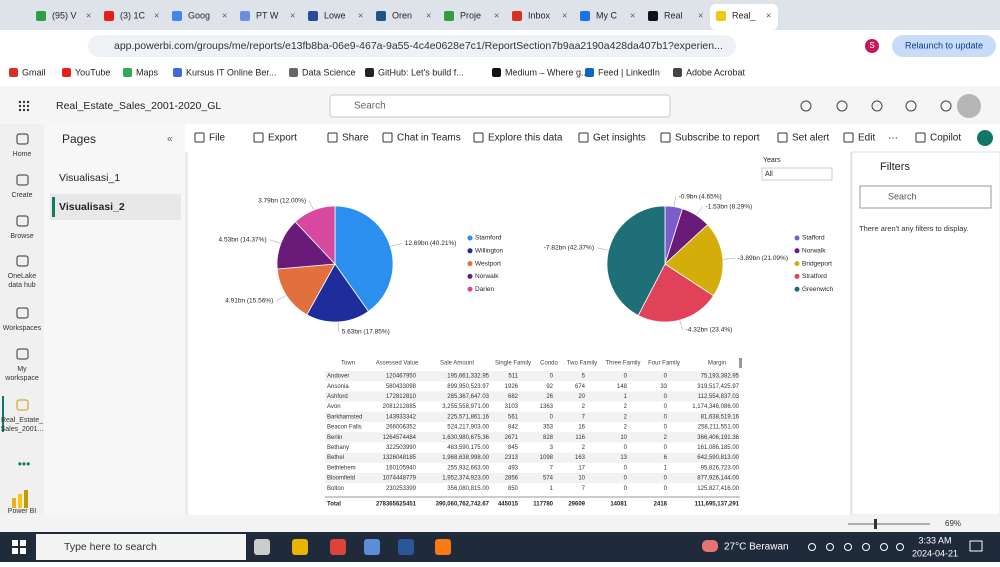  I want to click on nav-label: Browse, so click(21, 236).